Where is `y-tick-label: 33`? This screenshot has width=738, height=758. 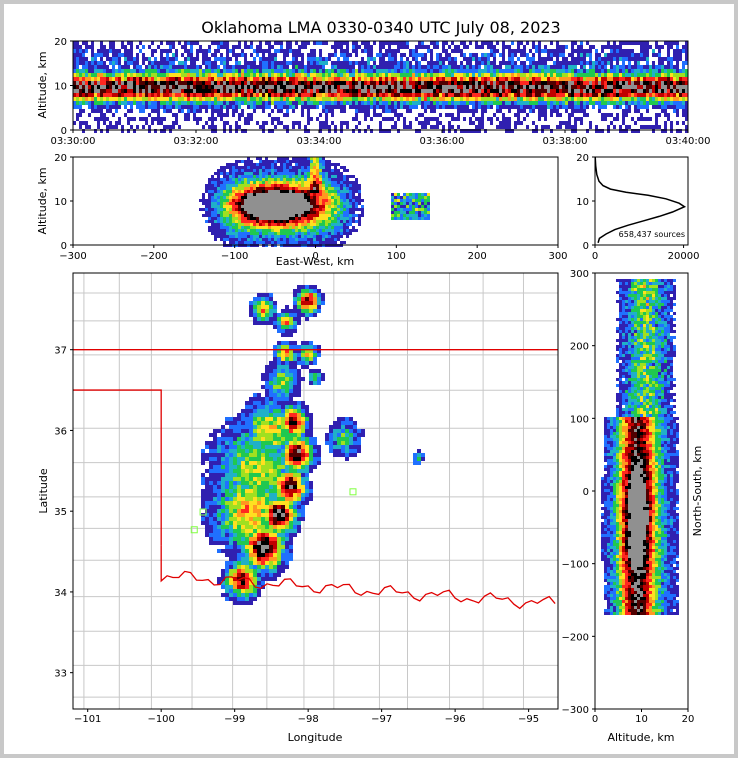
y-tick-label: 33 is located at coordinates (60, 674).